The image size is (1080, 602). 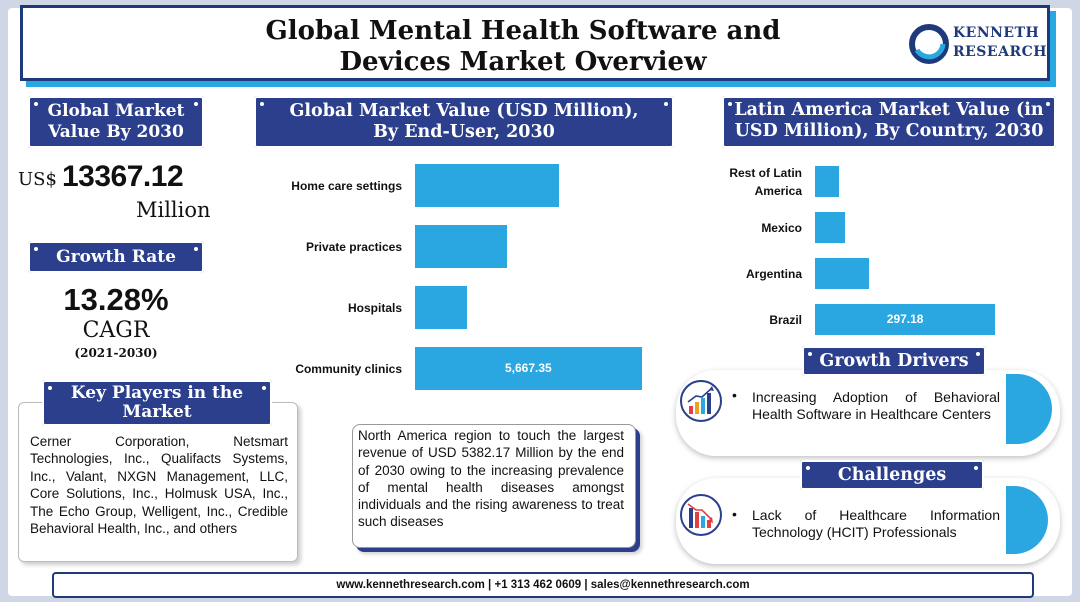 What do you see at coordinates (116, 132) in the screenshot?
I see `market-value-heading-line-2: Value By 2030` at bounding box center [116, 132].